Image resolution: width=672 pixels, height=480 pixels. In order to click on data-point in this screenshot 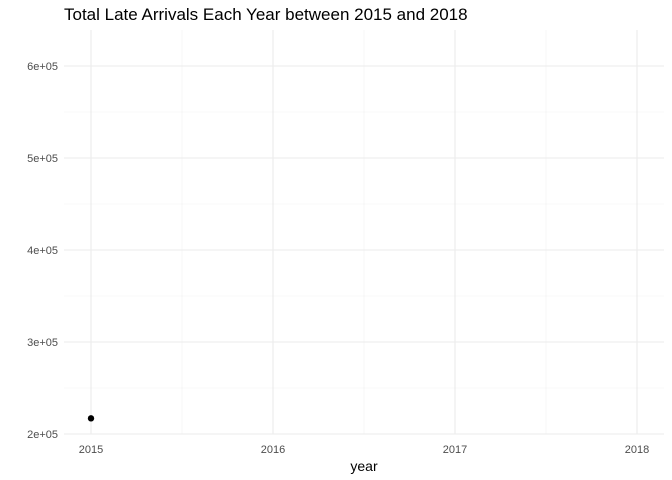, I will do `click(91, 418)`.